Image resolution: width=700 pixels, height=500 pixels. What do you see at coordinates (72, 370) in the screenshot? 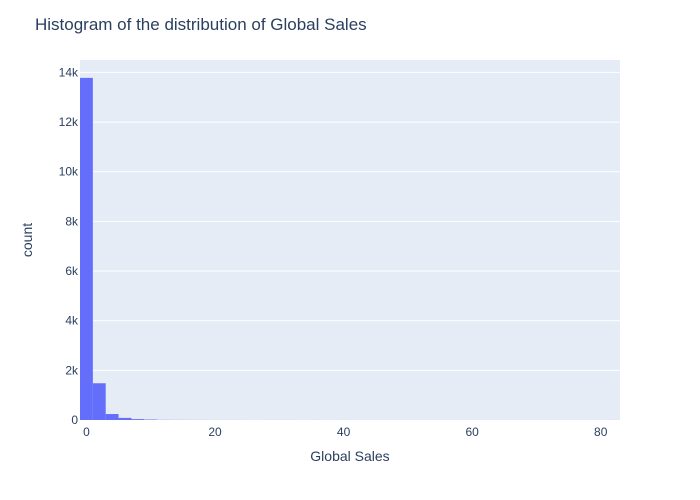
I see `y-tick-label: 2k` at bounding box center [72, 370].